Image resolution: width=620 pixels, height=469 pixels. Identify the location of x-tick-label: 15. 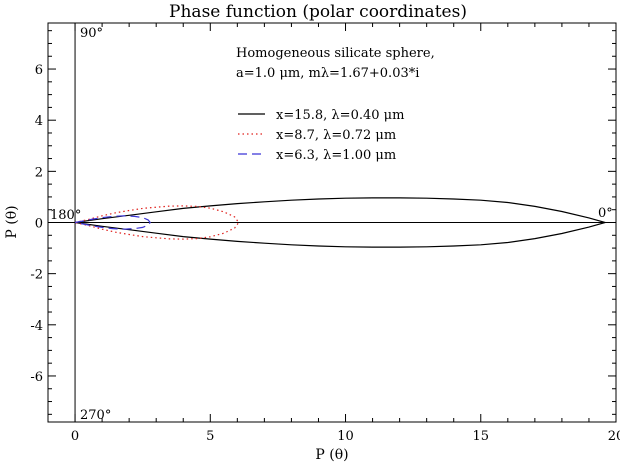
(480, 436).